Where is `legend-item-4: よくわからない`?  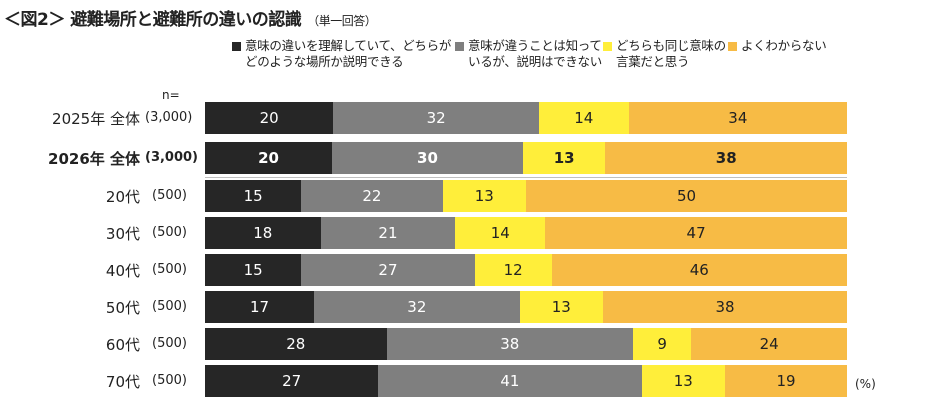
legend-item-4: よくわからない is located at coordinates (804, 46).